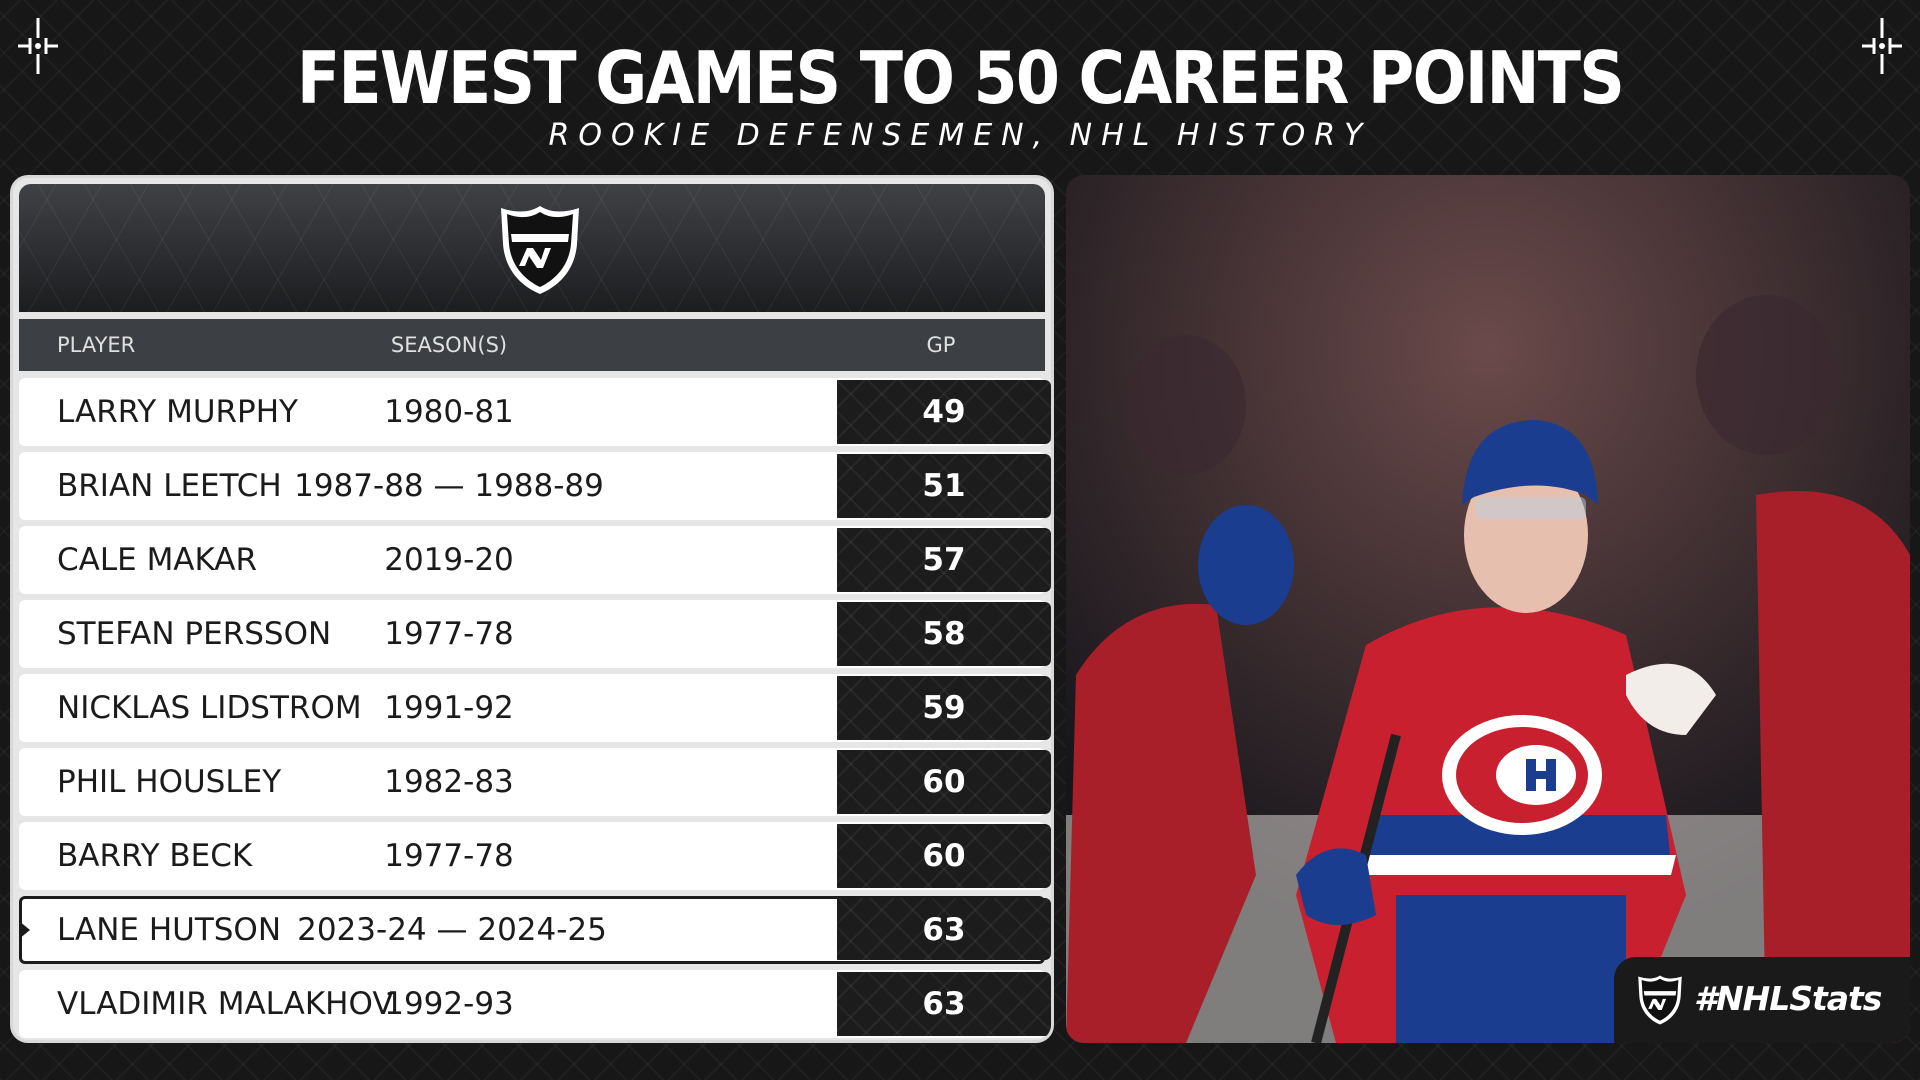 The width and height of the screenshot is (1920, 1080). I want to click on table-header-banner, so click(532, 248).